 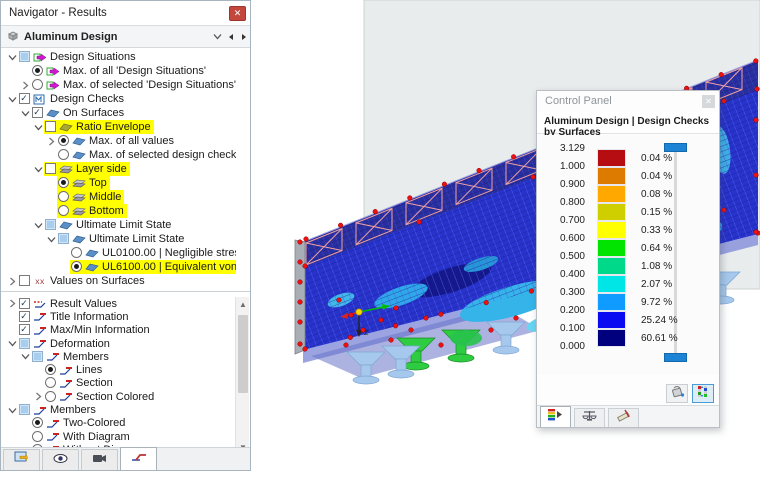 I want to click on color-scale-button, so click(x=703, y=393).